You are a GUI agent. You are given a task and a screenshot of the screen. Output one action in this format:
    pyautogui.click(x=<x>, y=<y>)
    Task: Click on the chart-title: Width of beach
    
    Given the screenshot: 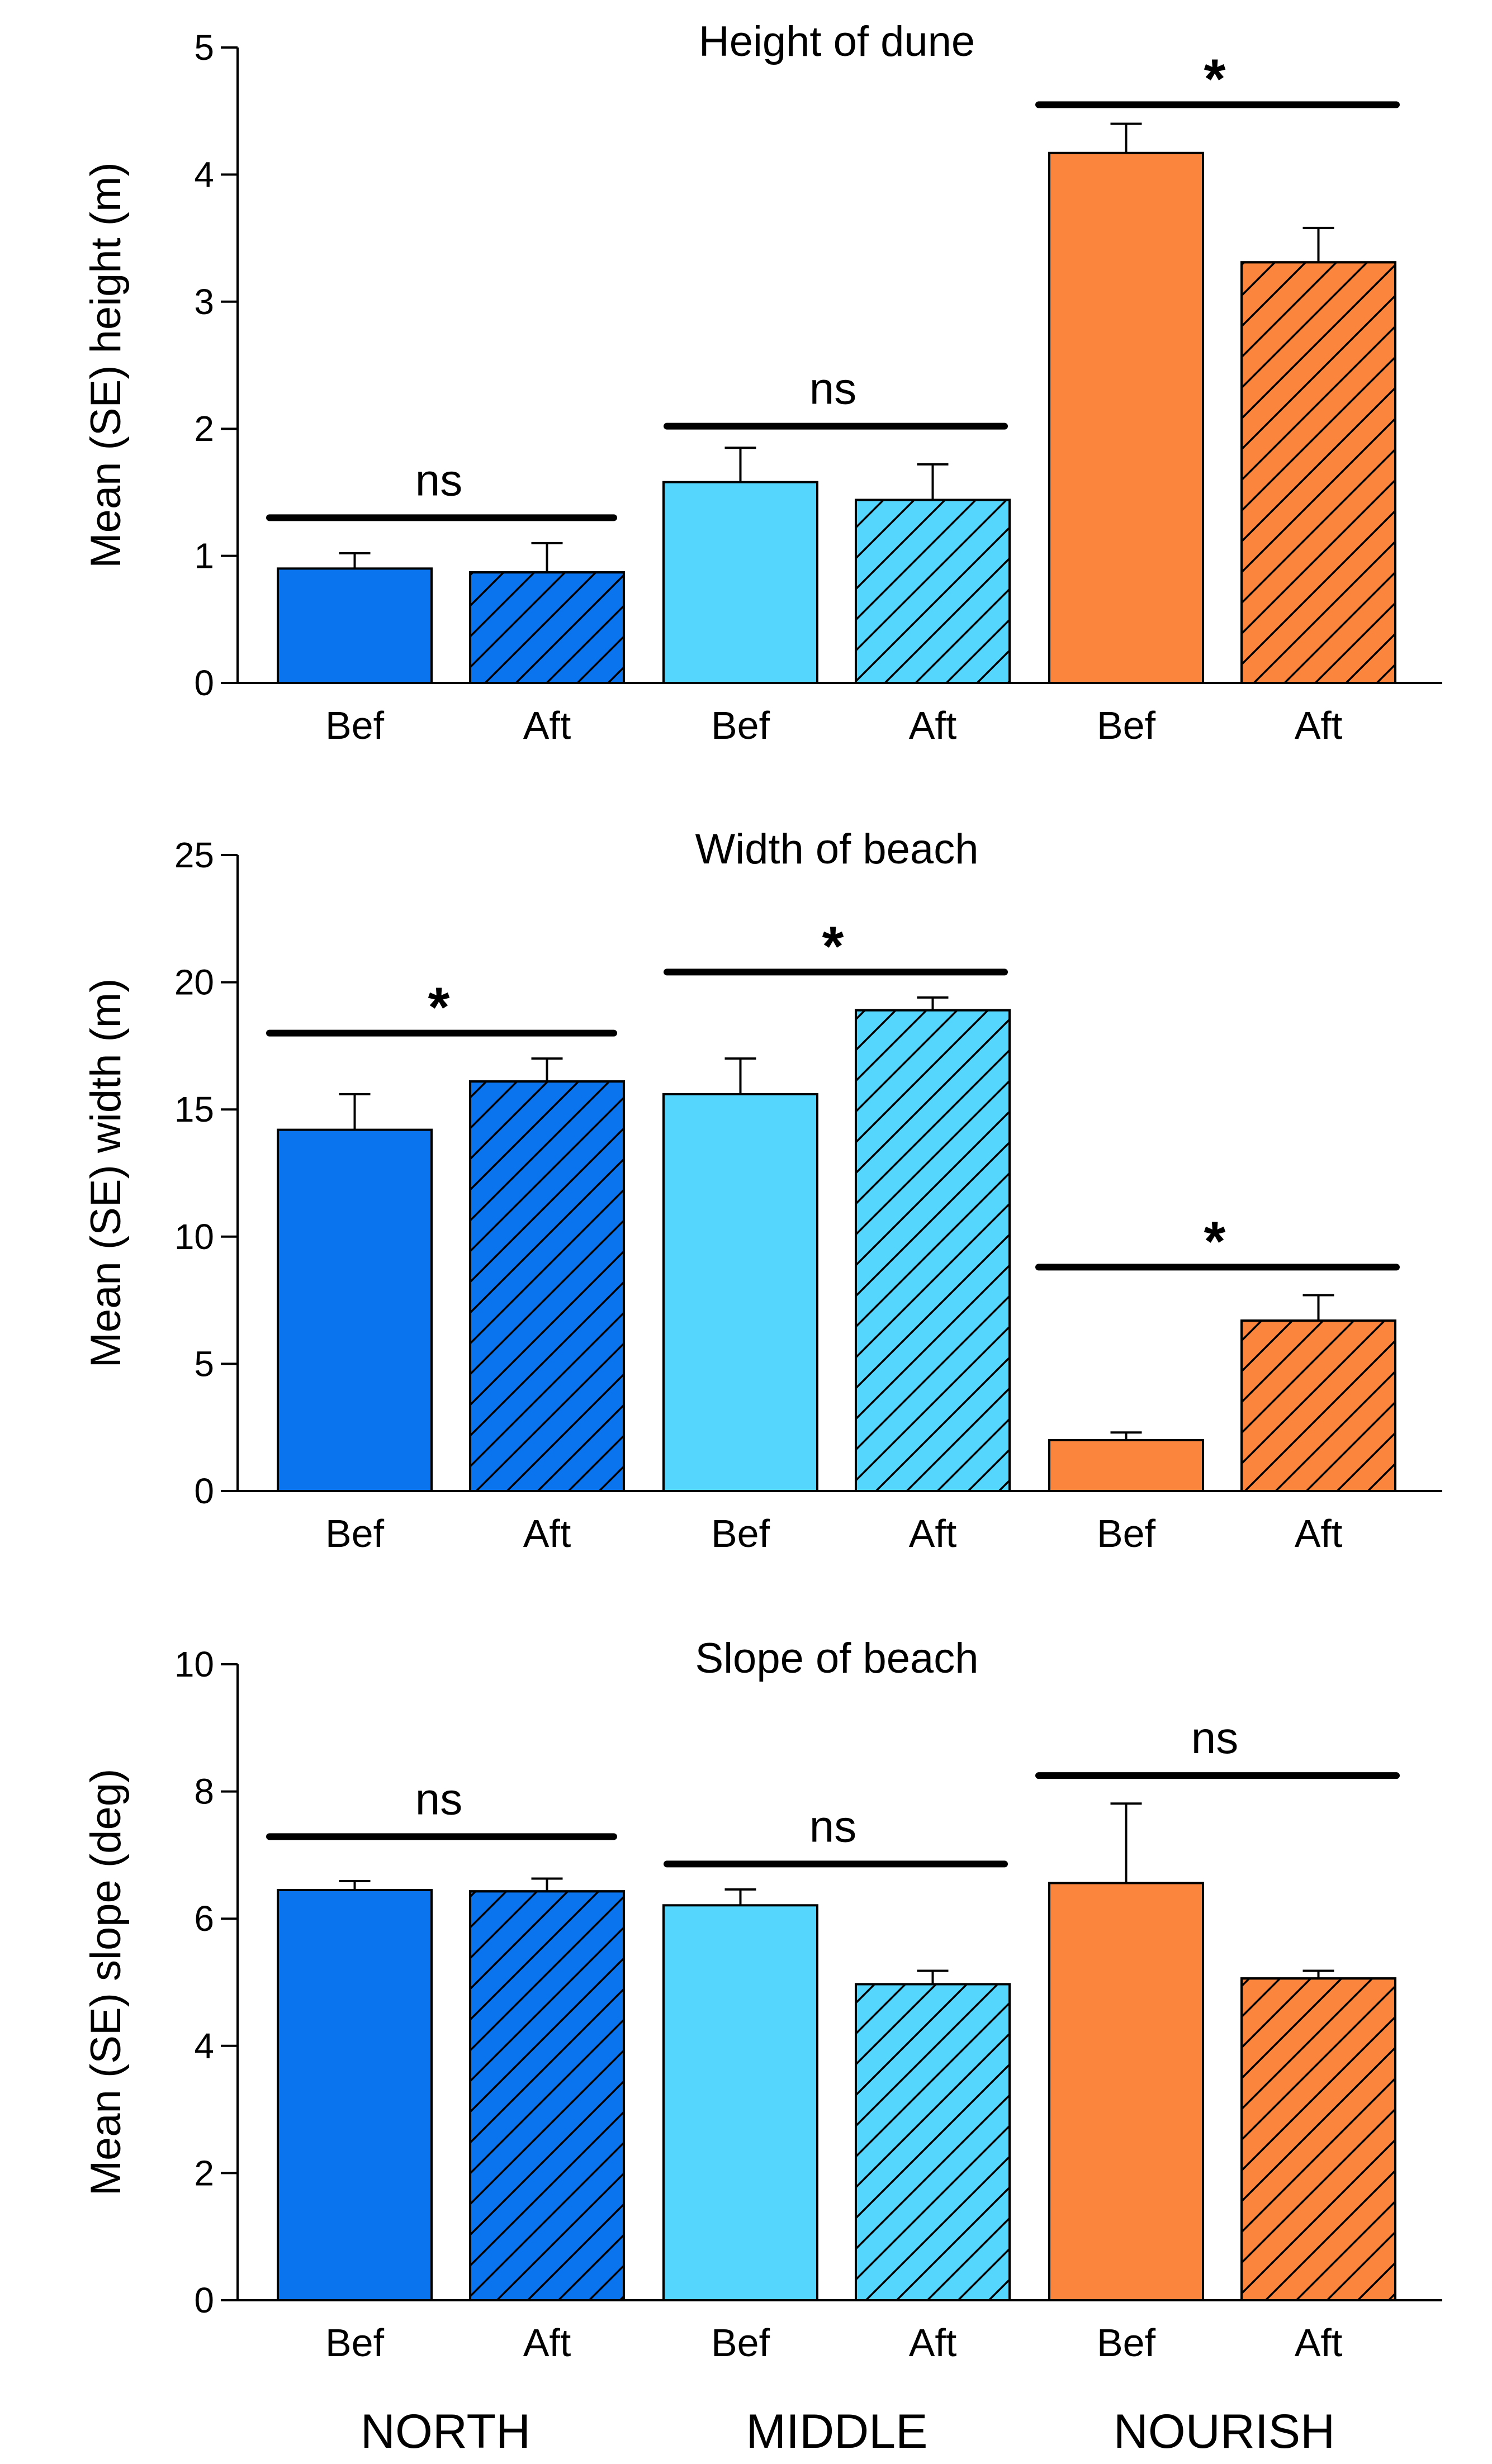 What is the action you would take?
    pyautogui.click(x=837, y=849)
    